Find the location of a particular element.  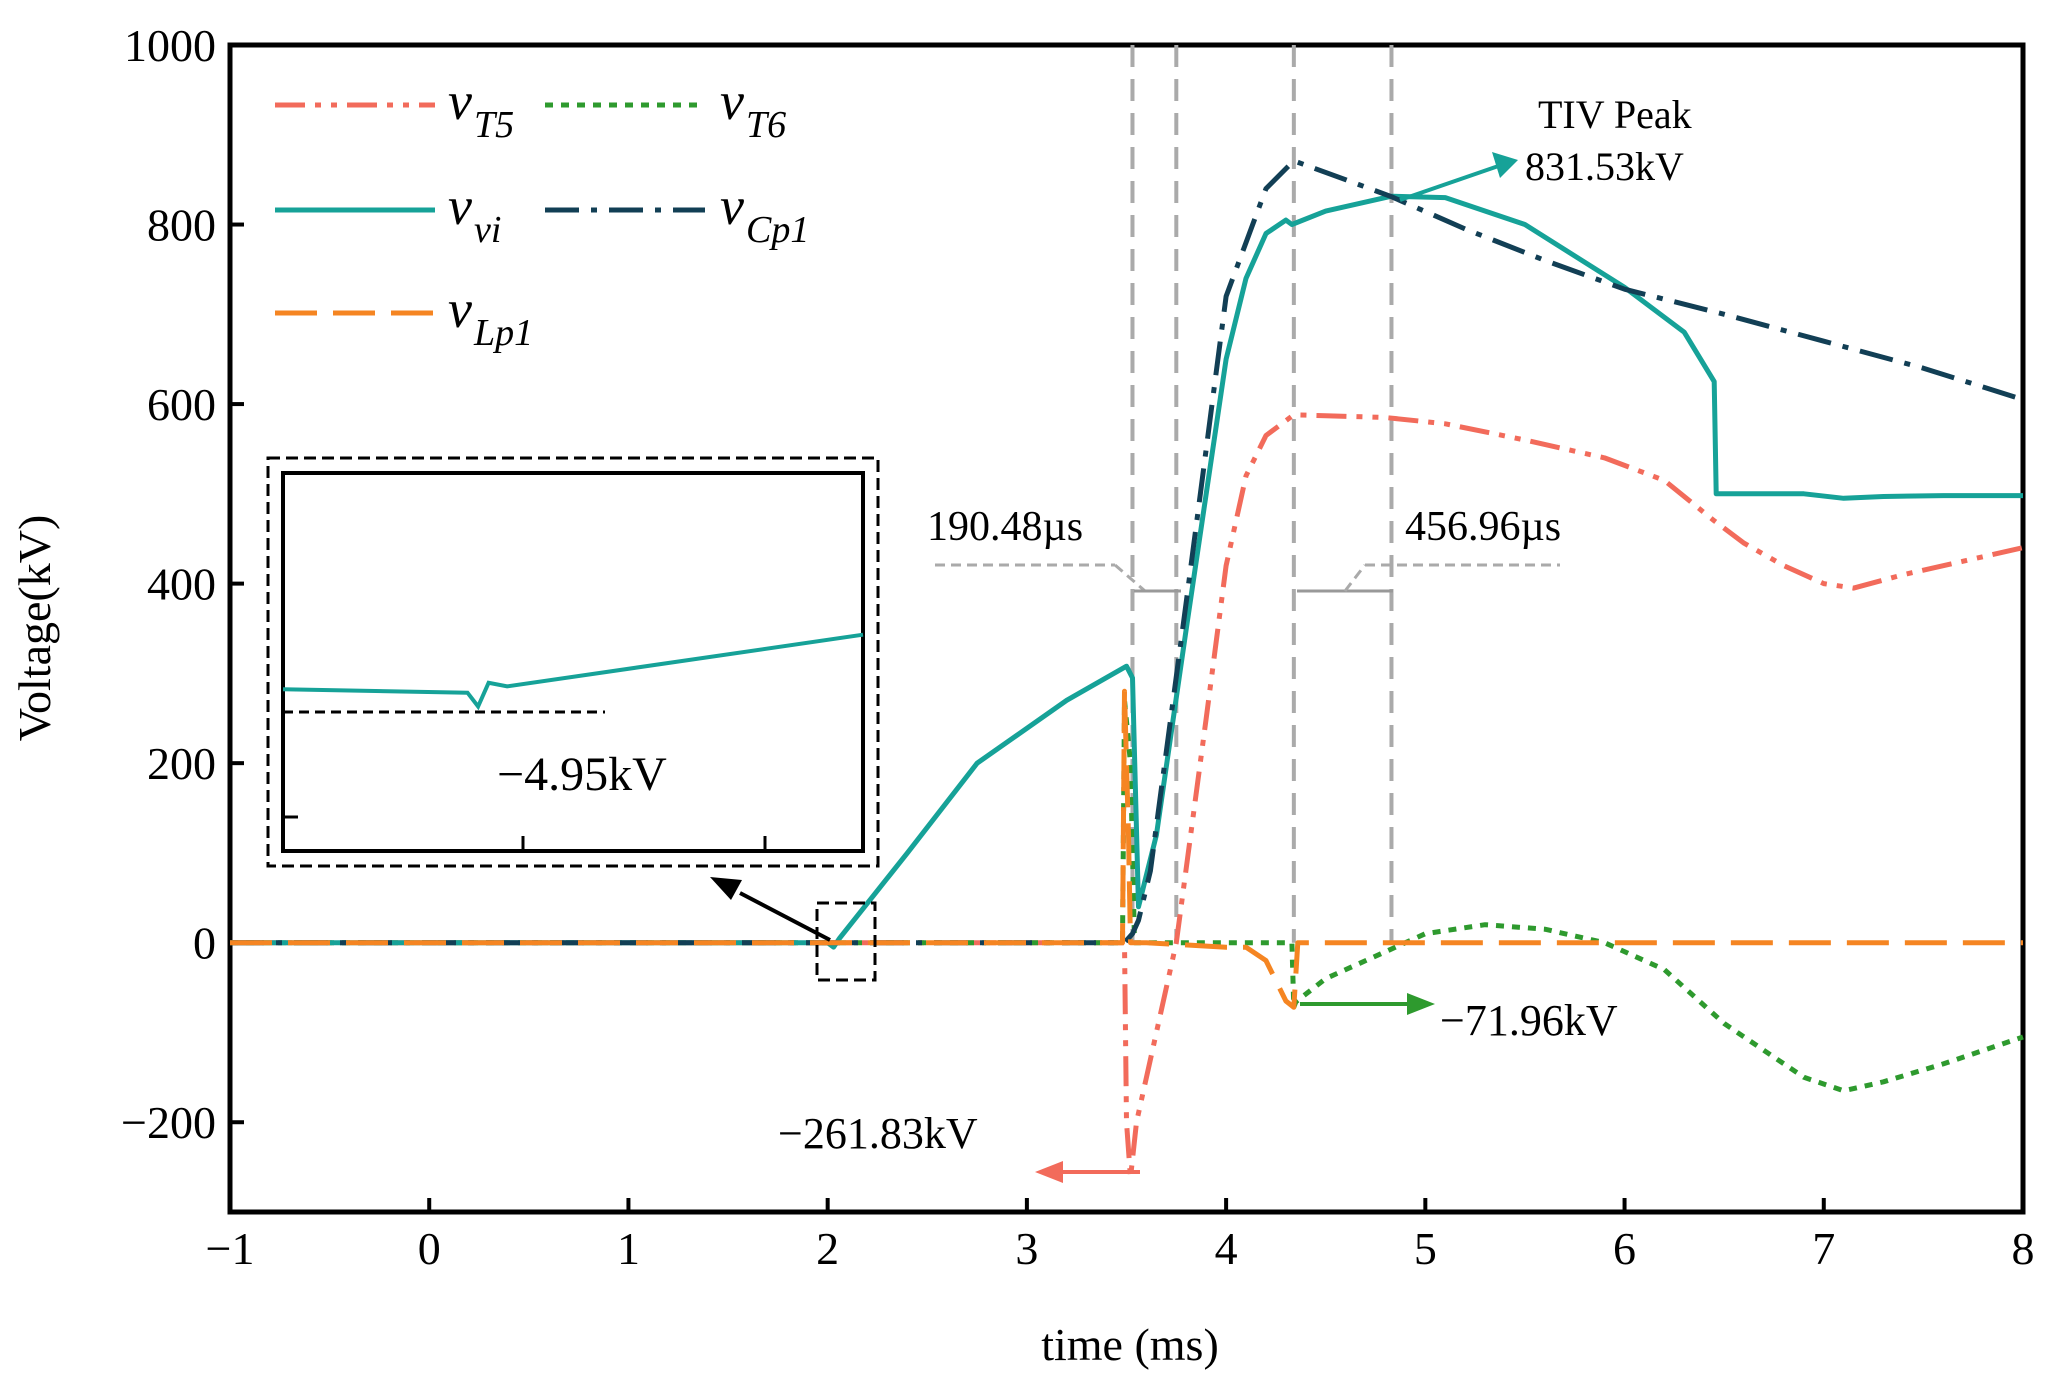

inset-frame is located at coordinates (573, 662).